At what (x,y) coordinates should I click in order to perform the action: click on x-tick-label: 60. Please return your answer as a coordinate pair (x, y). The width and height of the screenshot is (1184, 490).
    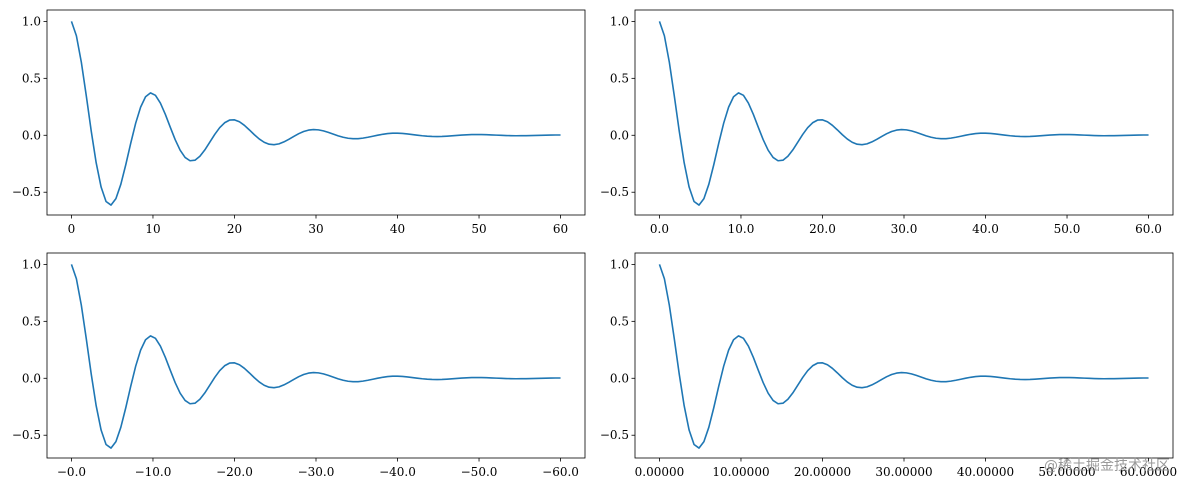
    Looking at the image, I should click on (560, 229).